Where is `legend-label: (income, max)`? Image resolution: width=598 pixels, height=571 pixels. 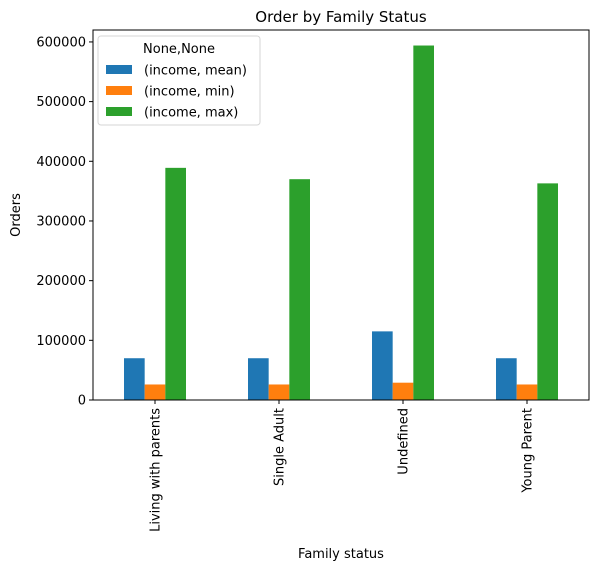 legend-label: (income, max) is located at coordinates (191, 113).